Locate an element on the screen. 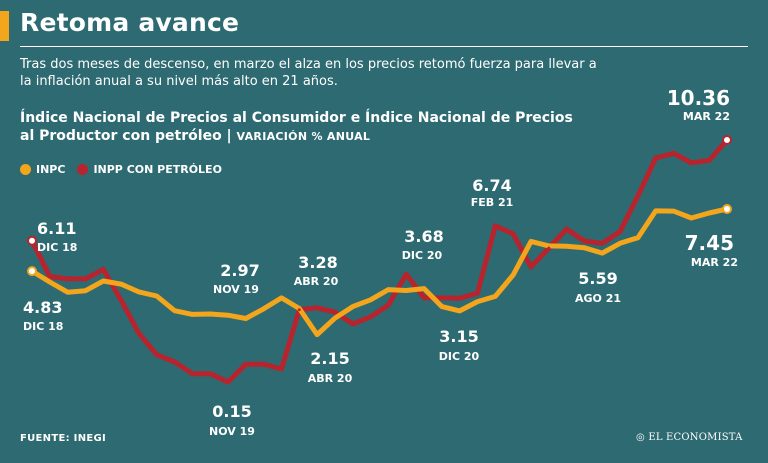 The width and height of the screenshot is (768, 463). legend-swatch-inpp is located at coordinates (83, 169).